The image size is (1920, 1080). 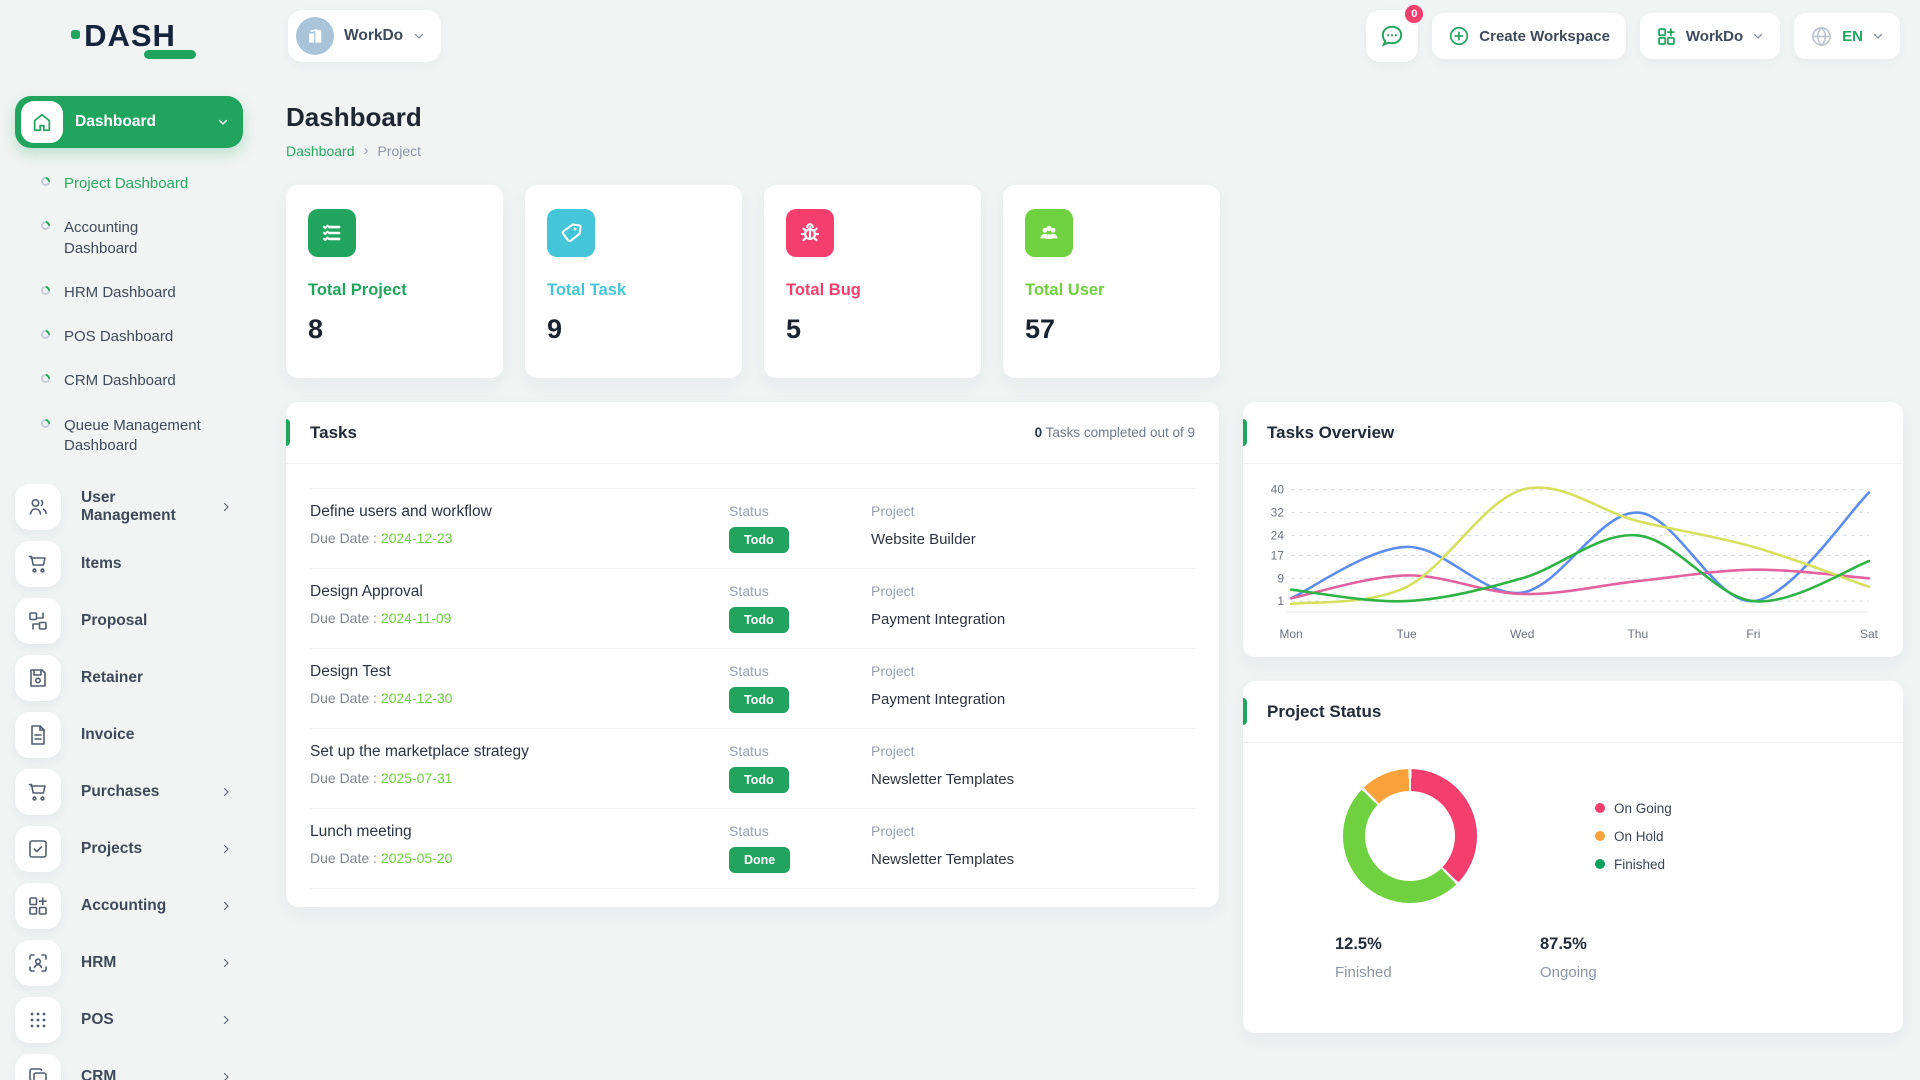 I want to click on svg-text: Fri, so click(x=1753, y=634).